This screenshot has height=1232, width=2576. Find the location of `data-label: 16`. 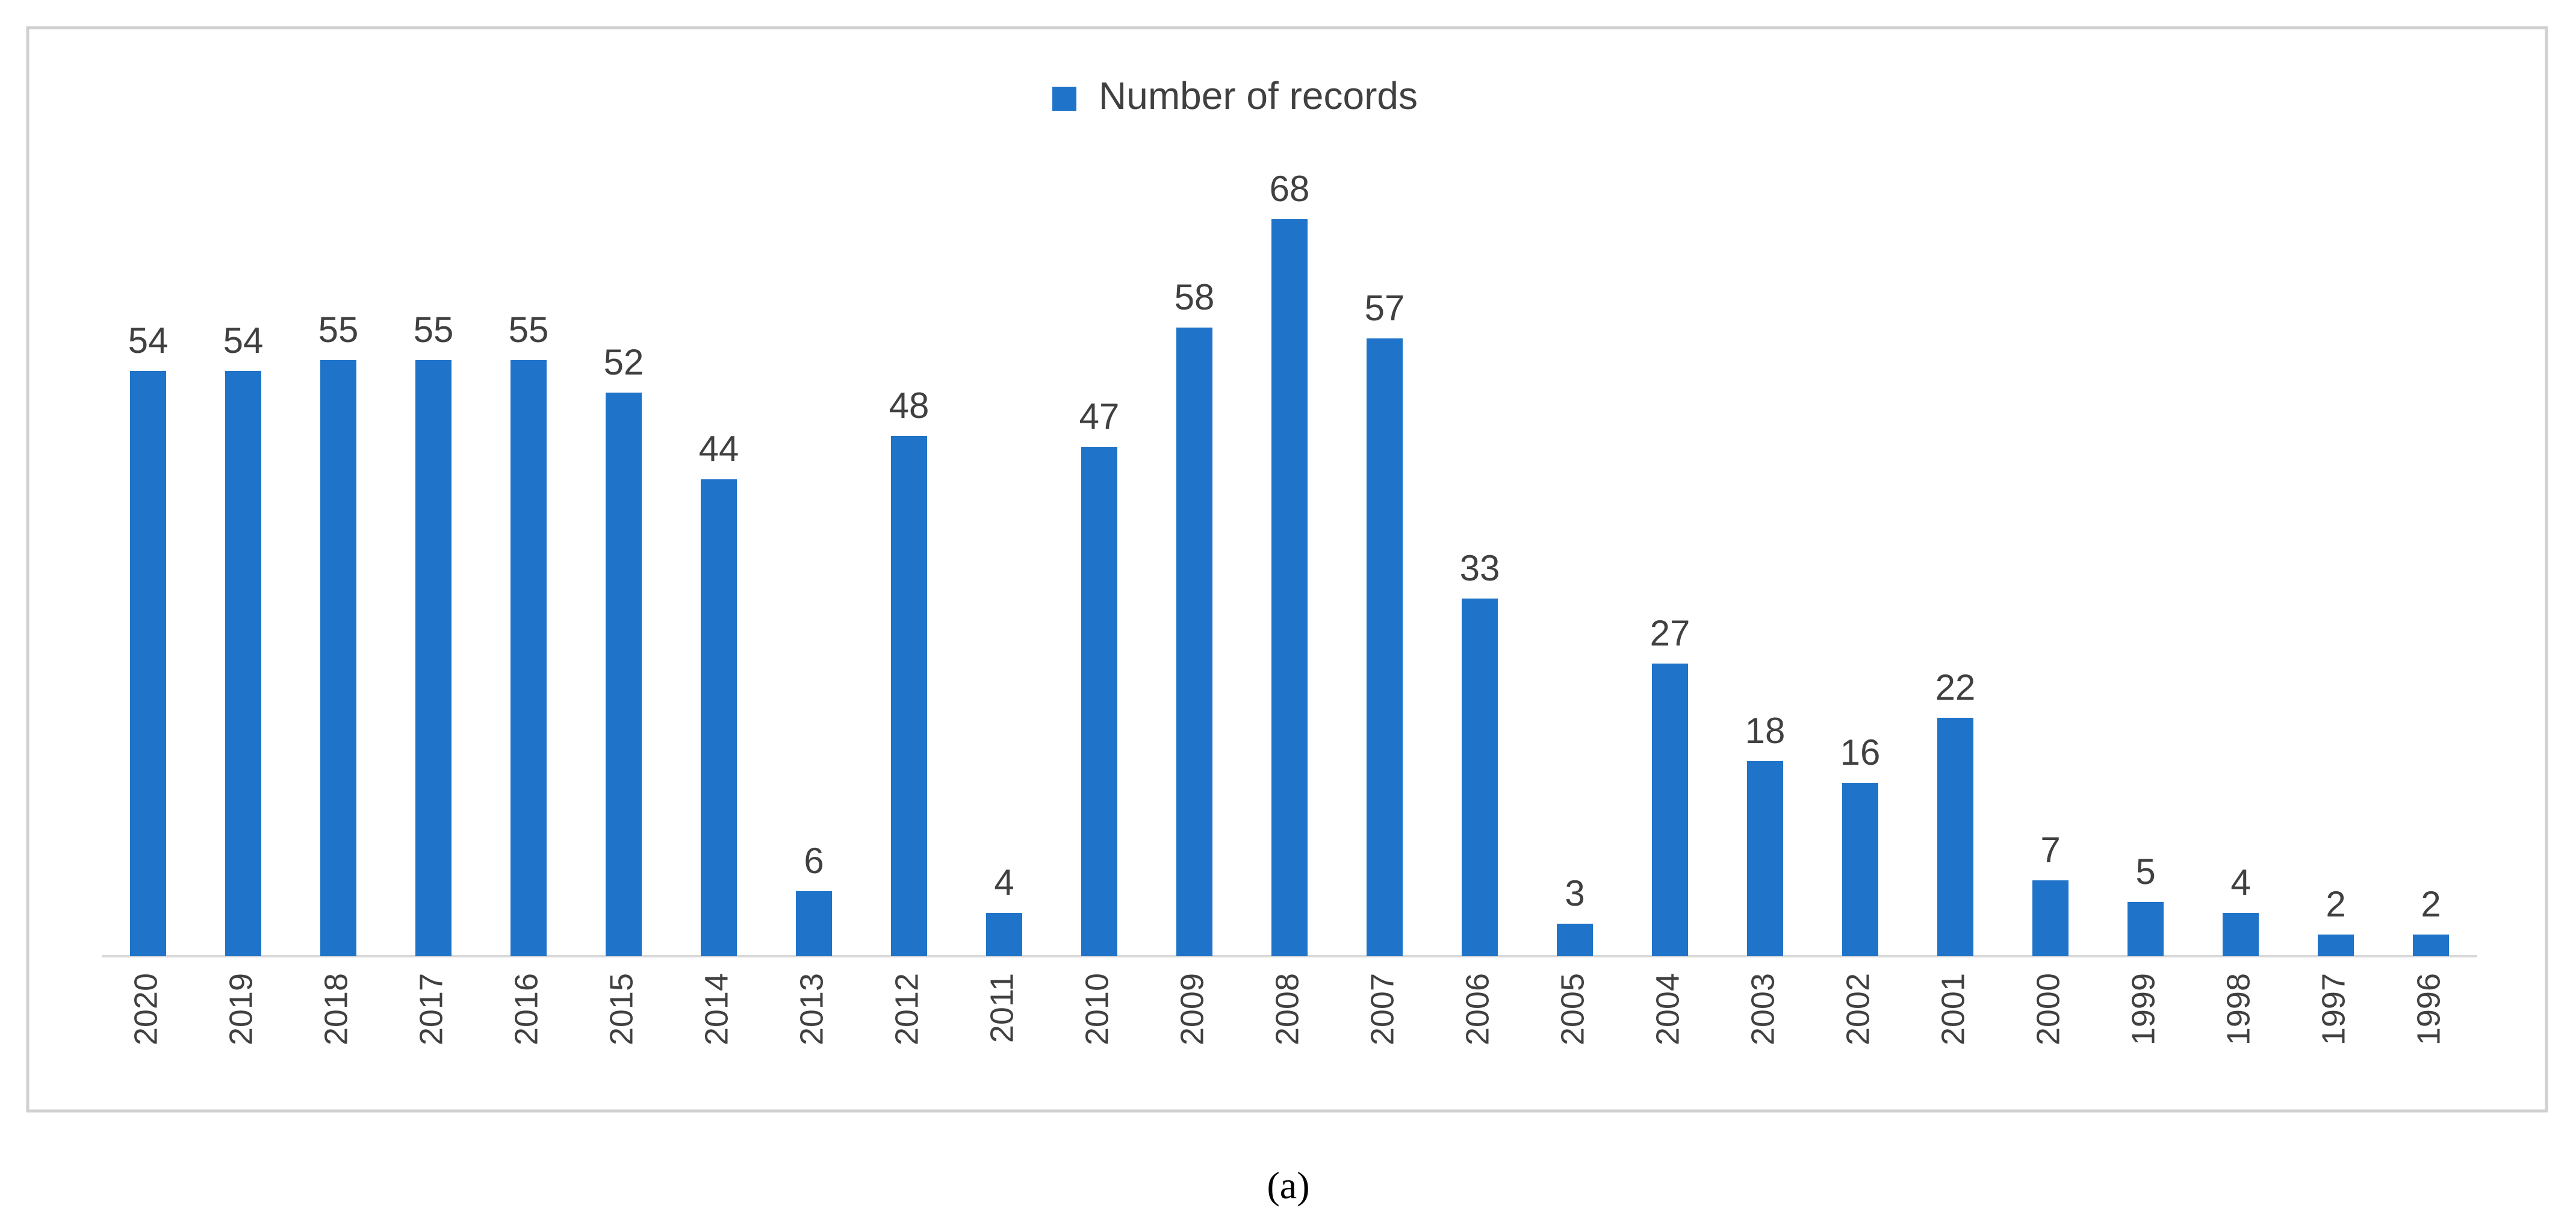

data-label: 16 is located at coordinates (1860, 752).